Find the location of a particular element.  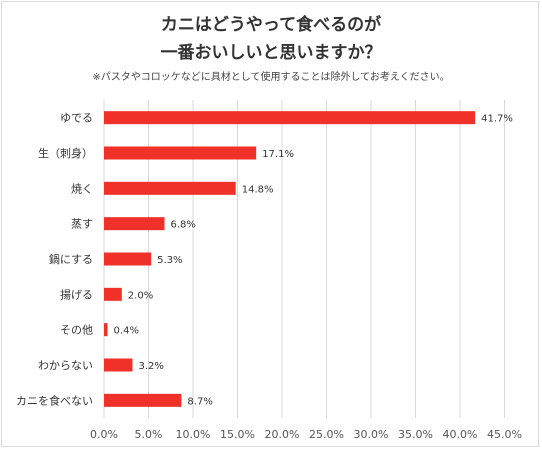

category-label: カニを食べない is located at coordinates (54, 400).